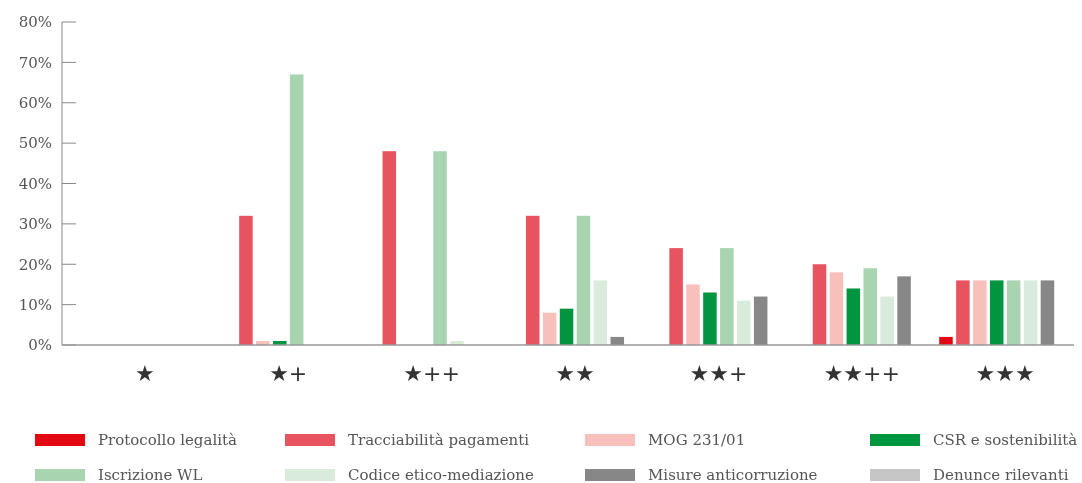 Image resolution: width=1082 pixels, height=483 pixels. I want to click on legend-label: Protocollo legalità, so click(168, 440).